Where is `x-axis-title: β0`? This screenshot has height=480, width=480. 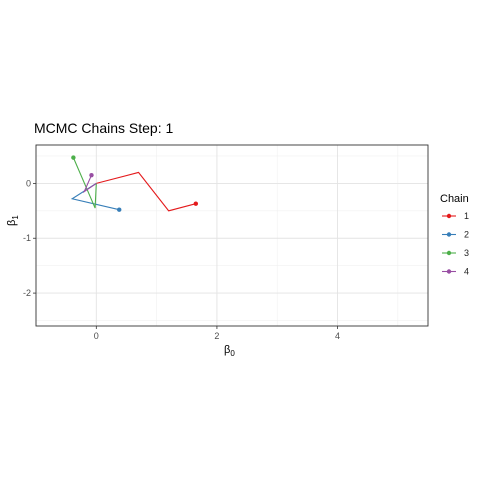
x-axis-title: β0 is located at coordinates (229, 351).